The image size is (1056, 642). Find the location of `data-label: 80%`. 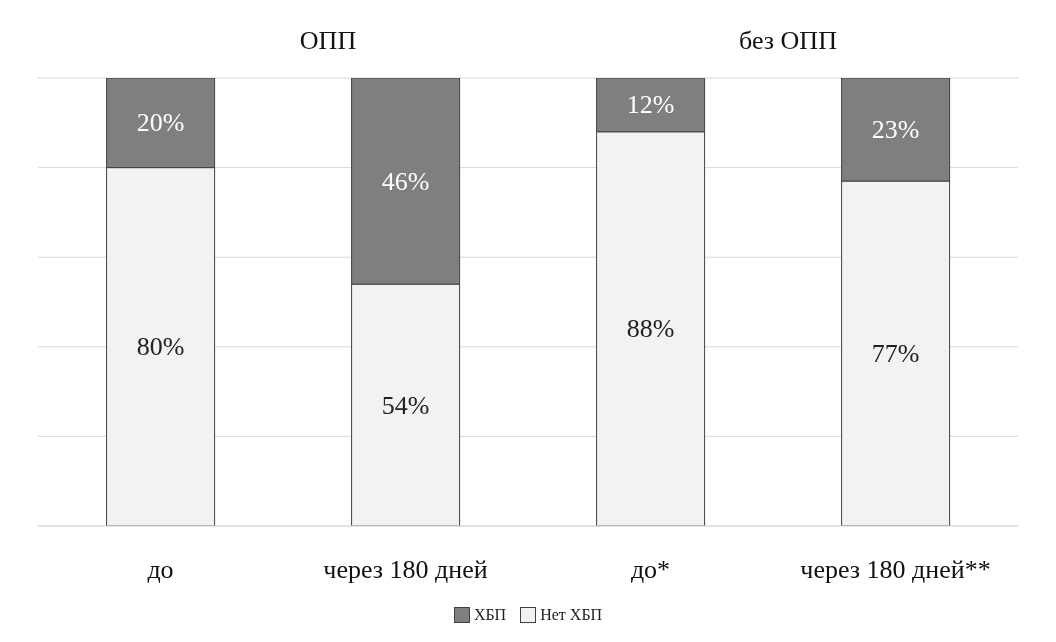

data-label: 80% is located at coordinates (160, 347).